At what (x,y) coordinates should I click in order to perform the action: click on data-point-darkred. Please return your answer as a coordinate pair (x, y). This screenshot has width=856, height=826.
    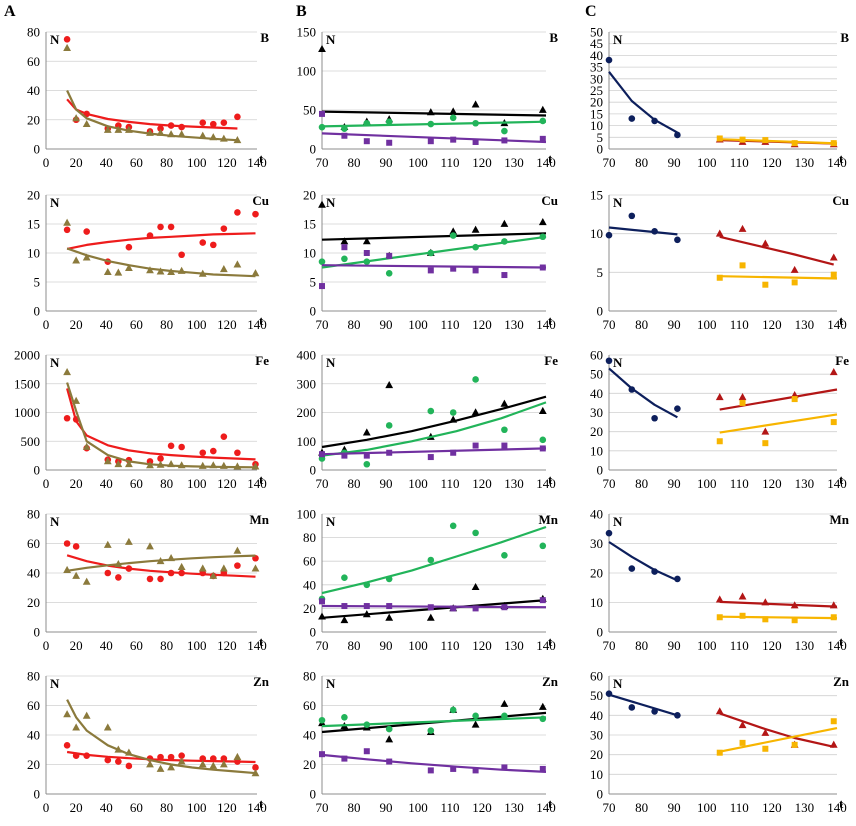
    Looking at the image, I should click on (719, 711).